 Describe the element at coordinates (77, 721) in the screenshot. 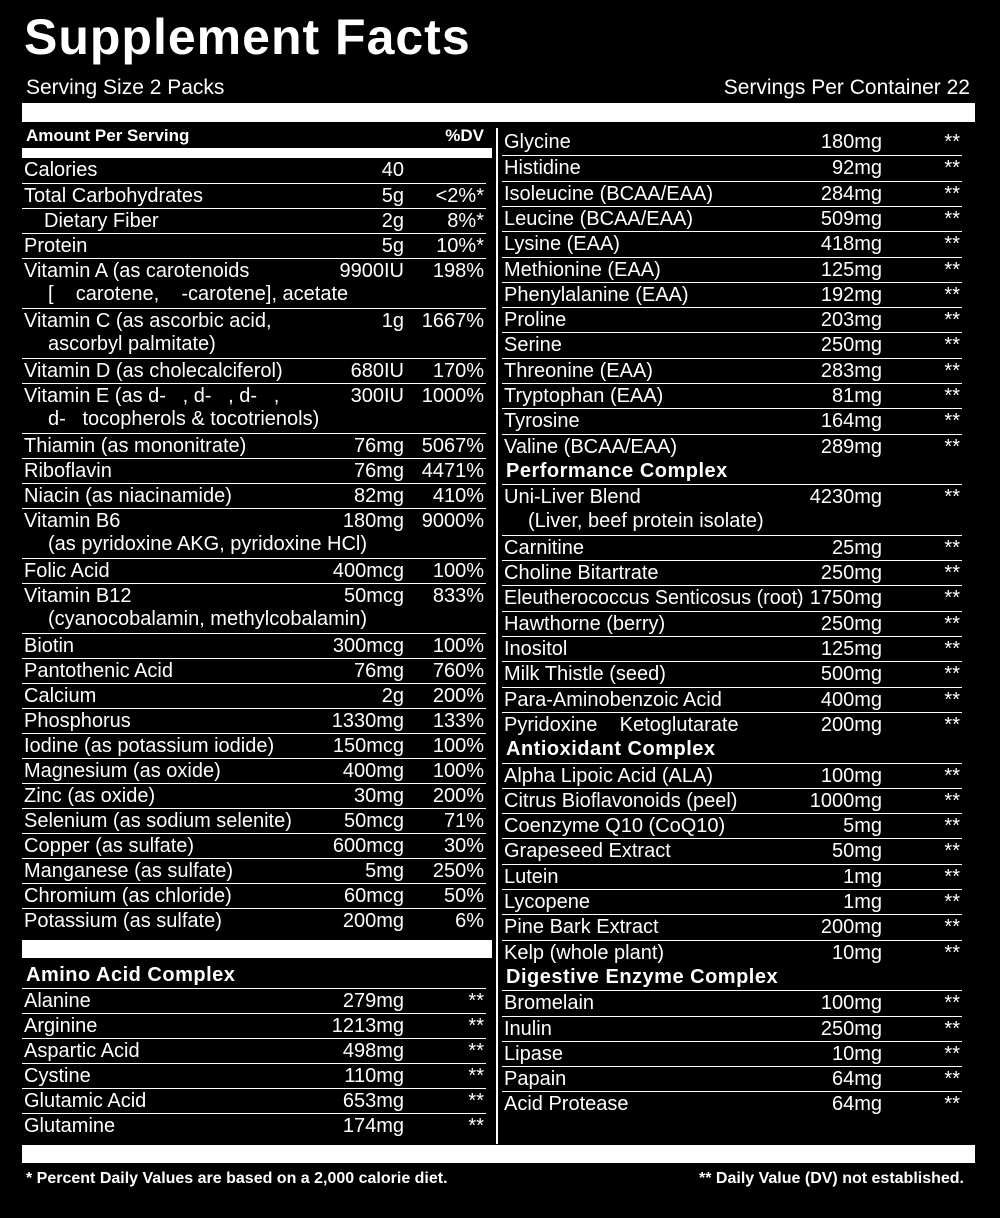

I see `nutrient-name: Phosphorus` at that location.